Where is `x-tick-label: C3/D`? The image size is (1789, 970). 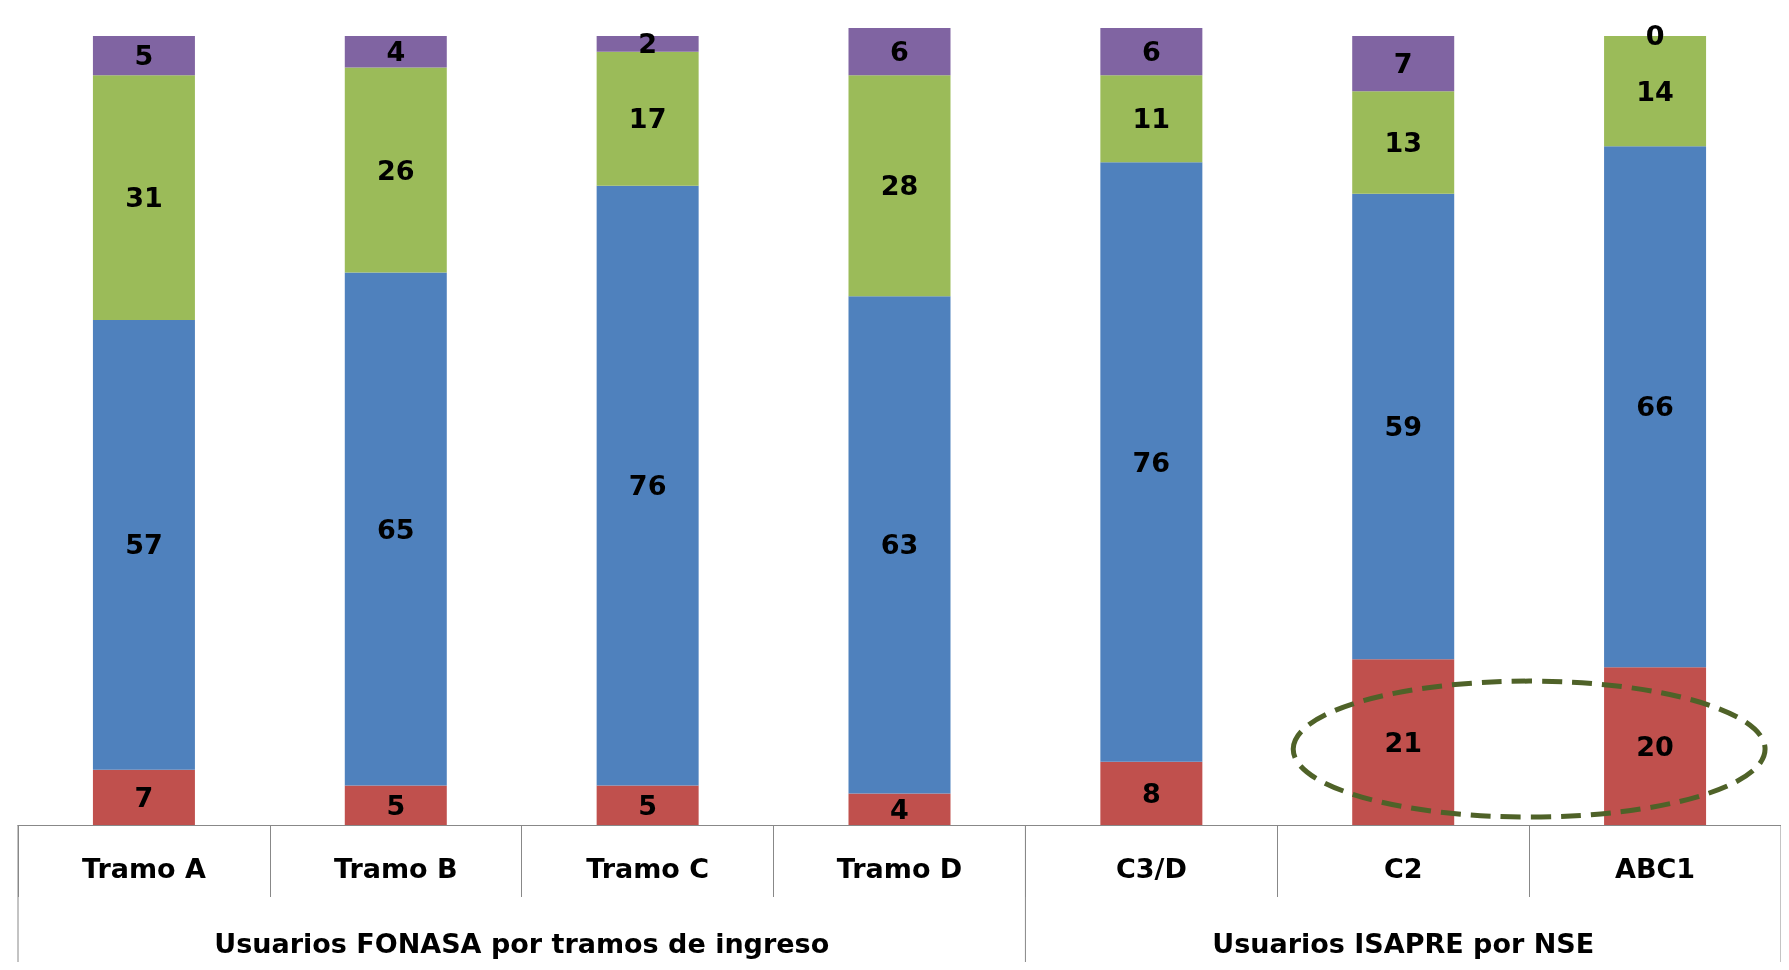 x-tick-label: C3/D is located at coordinates (1151, 868).